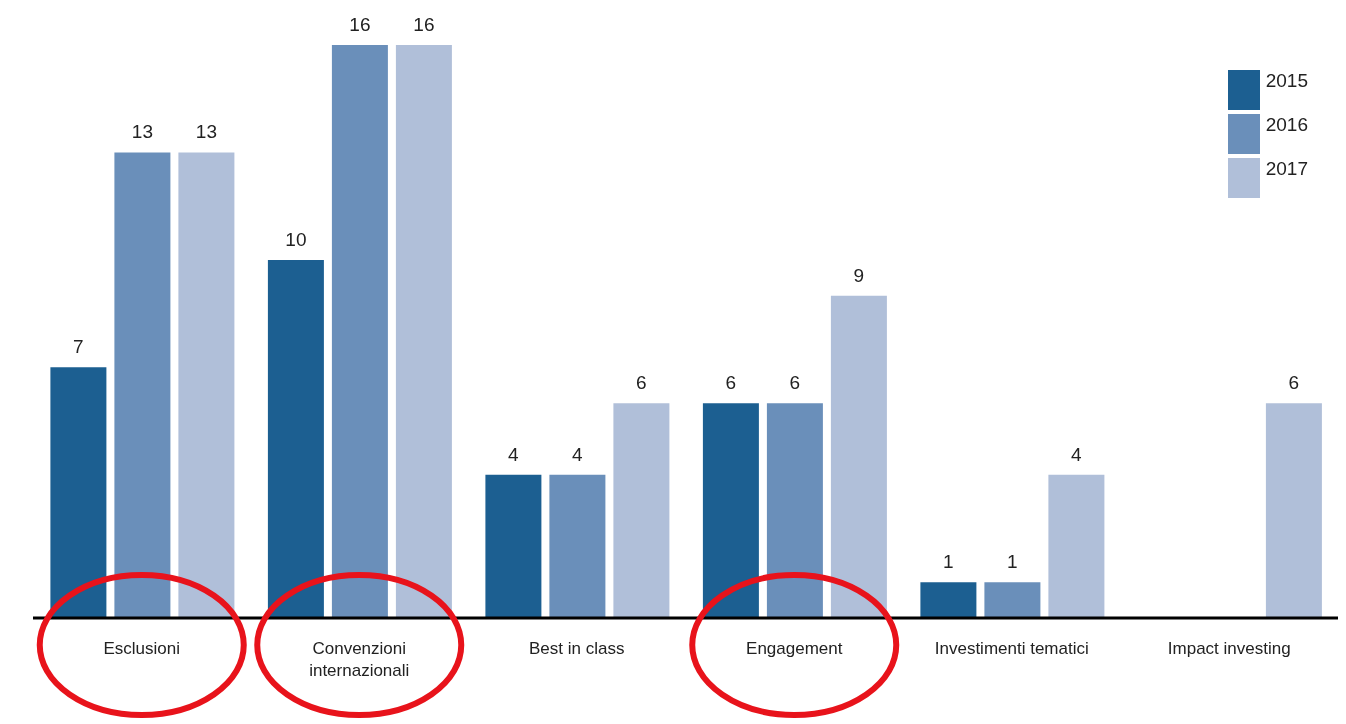  What do you see at coordinates (1286, 125) in the screenshot?
I see `legend-label: 2016` at bounding box center [1286, 125].